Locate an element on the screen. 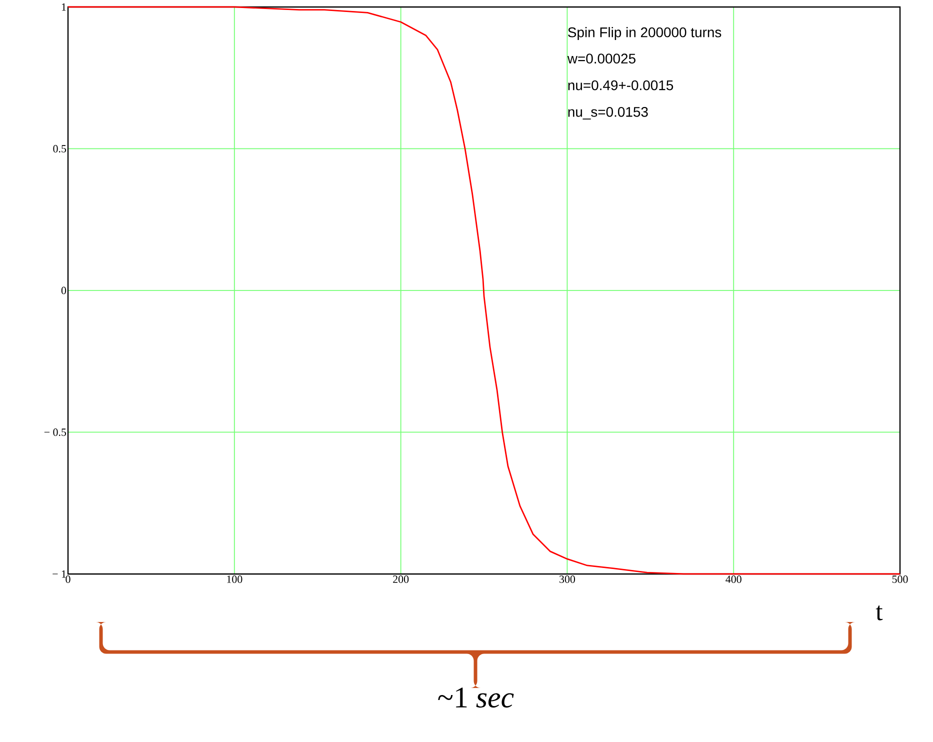  y-tick-label: − 1 is located at coordinates (59, 574).